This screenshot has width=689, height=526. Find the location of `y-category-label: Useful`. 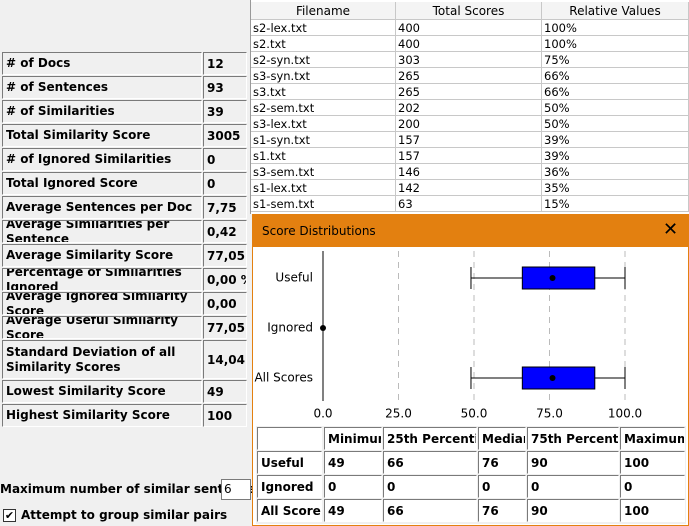

y-category-label: Useful is located at coordinates (294, 278).